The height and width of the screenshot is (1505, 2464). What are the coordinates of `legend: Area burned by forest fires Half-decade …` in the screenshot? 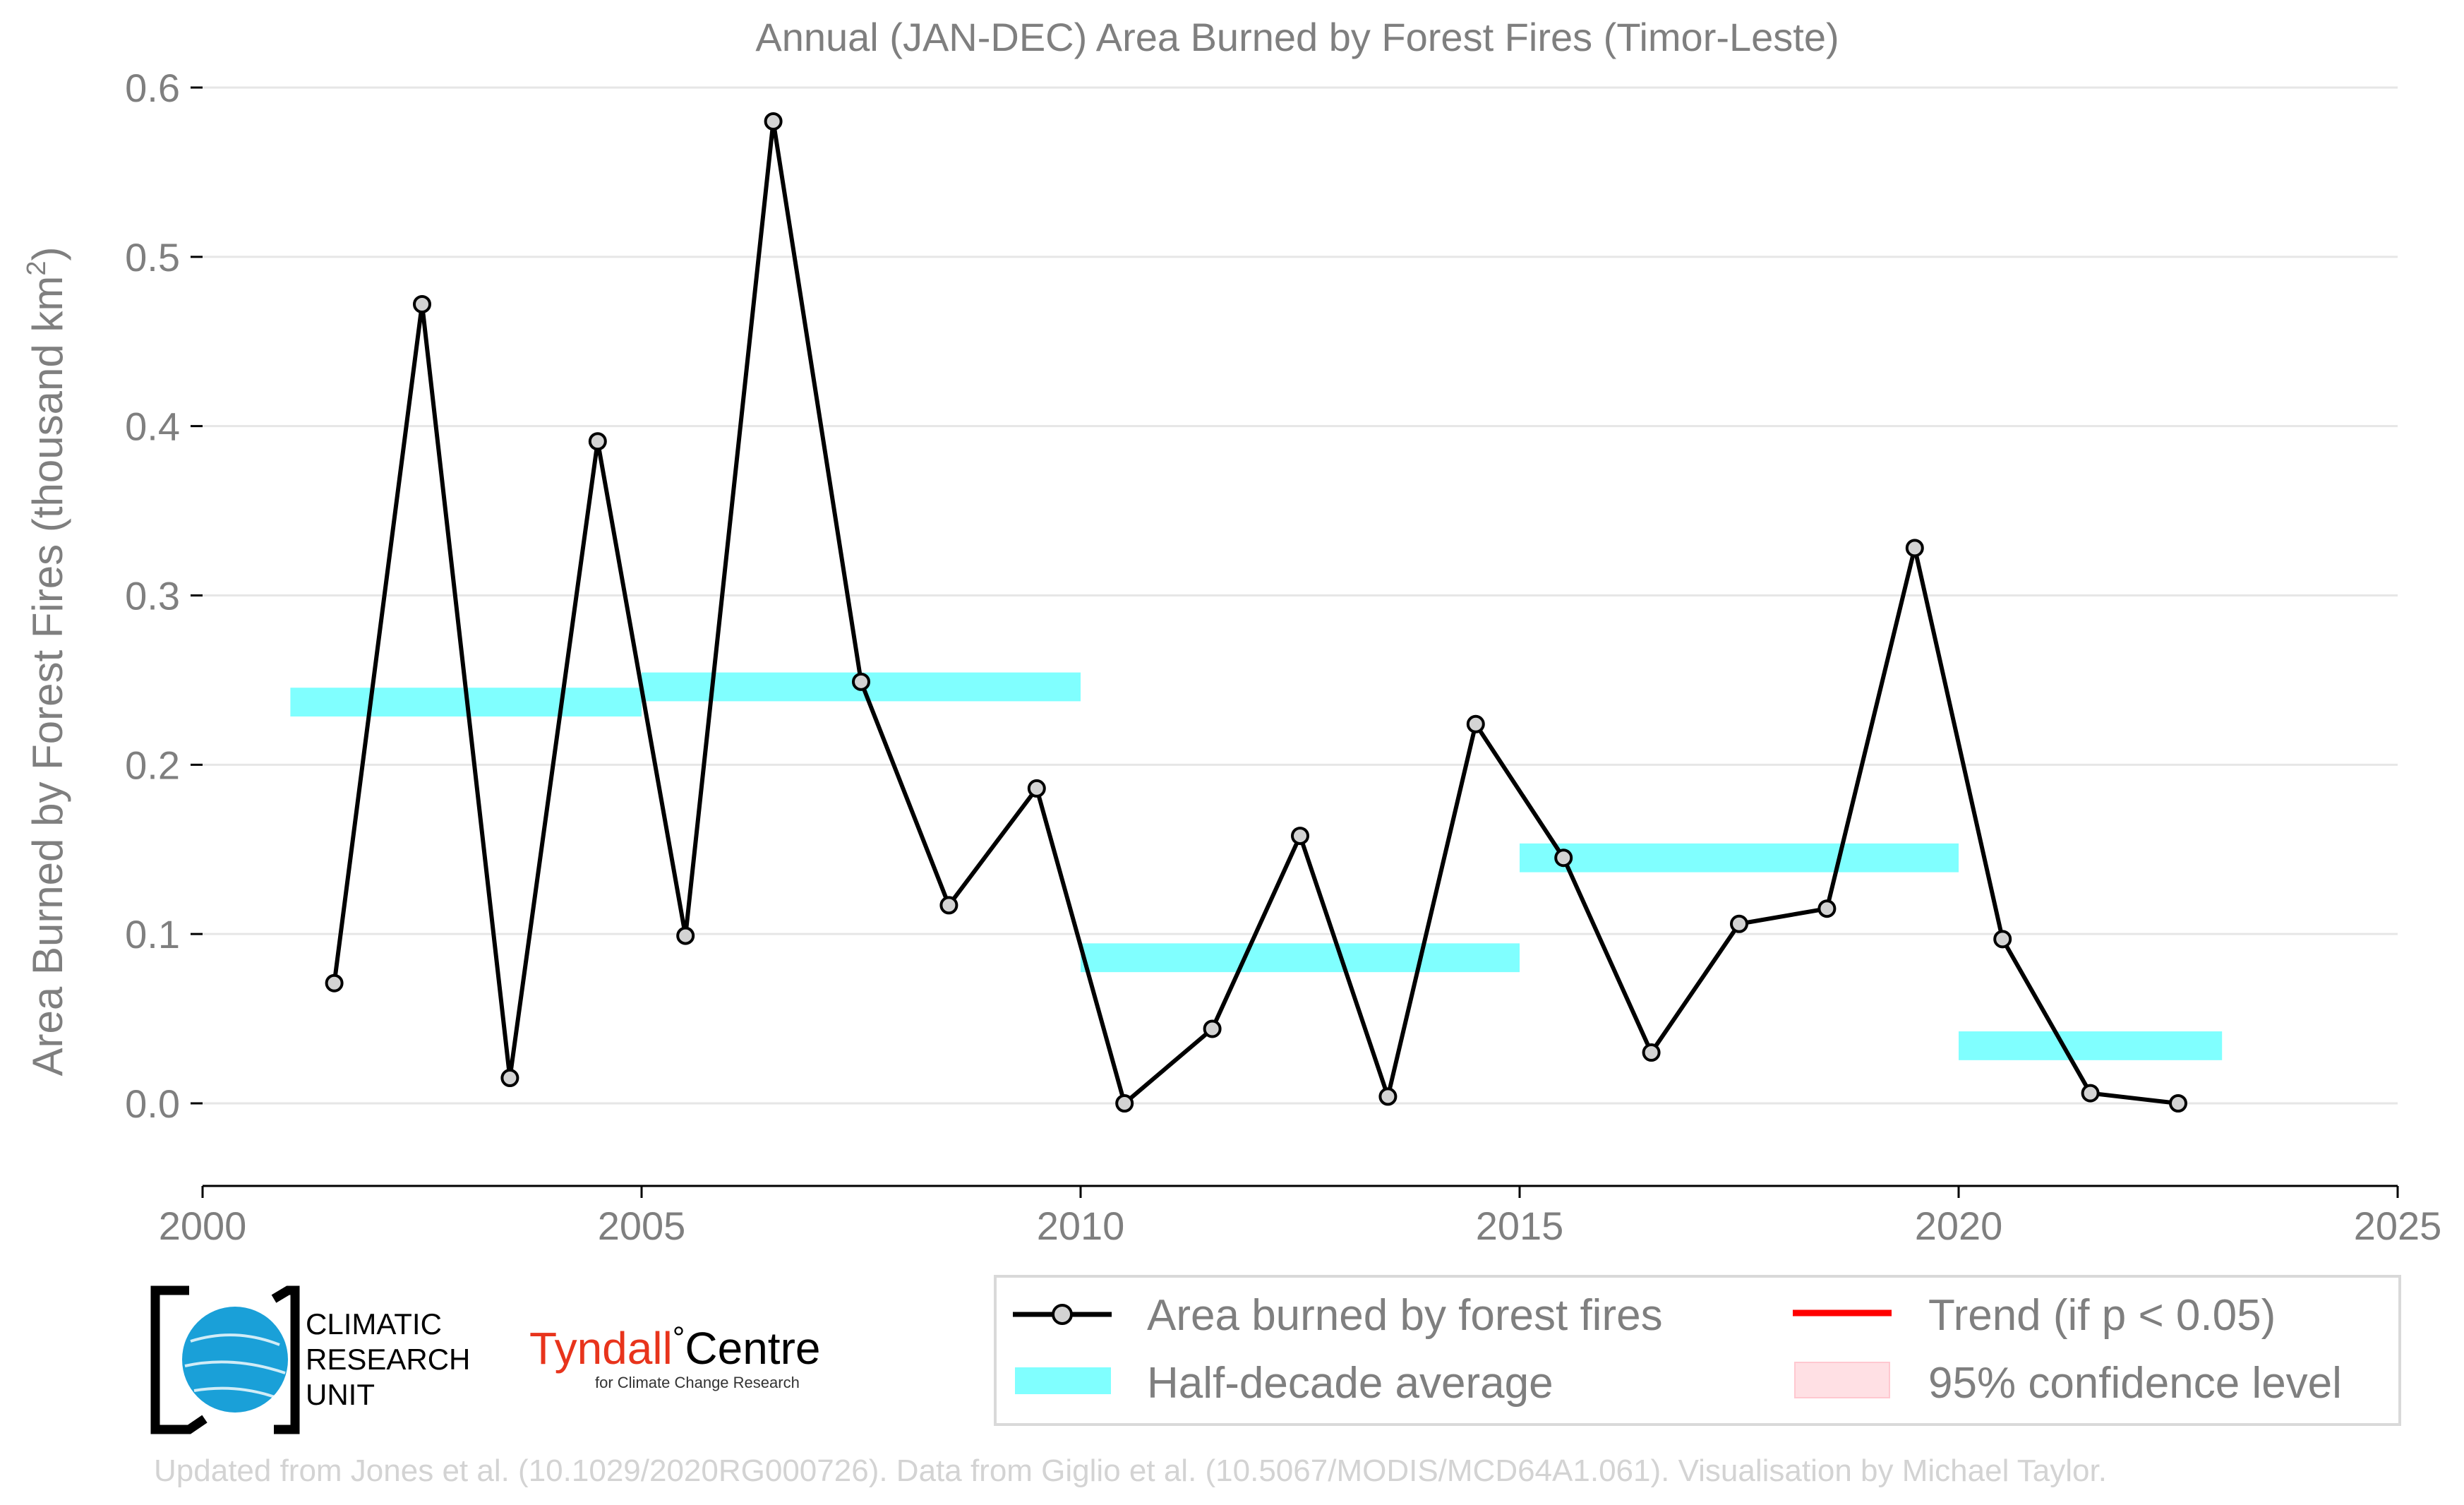 It's located at (1697, 1350).